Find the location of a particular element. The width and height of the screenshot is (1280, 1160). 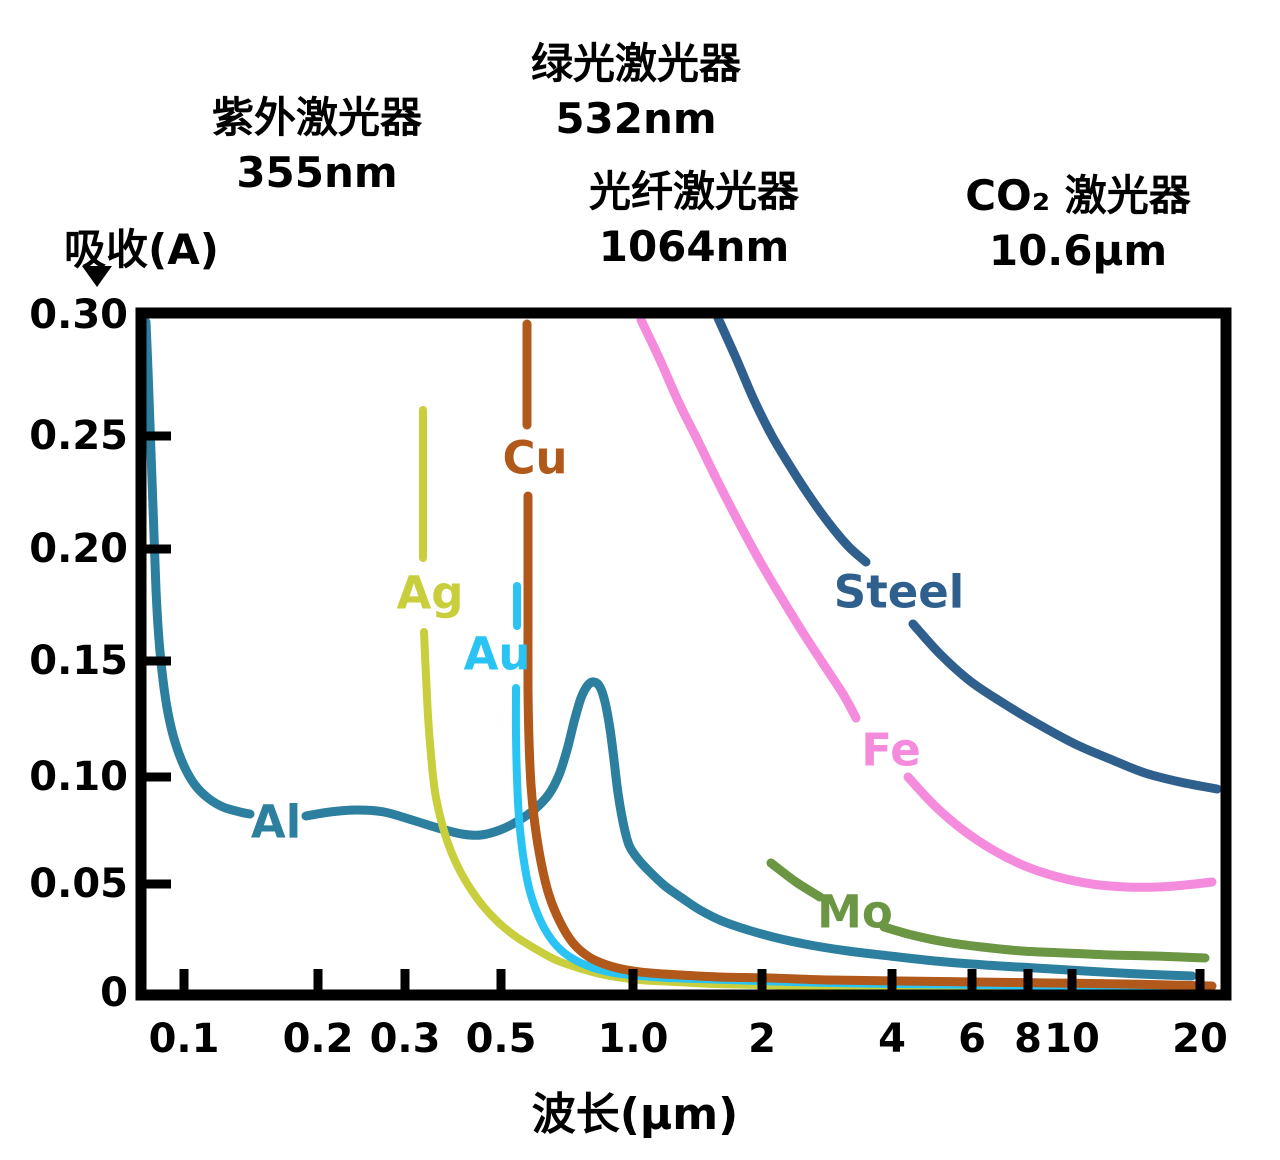

annotation-fiber-laser-name: 光纤激光器 is located at coordinates (693, 191).